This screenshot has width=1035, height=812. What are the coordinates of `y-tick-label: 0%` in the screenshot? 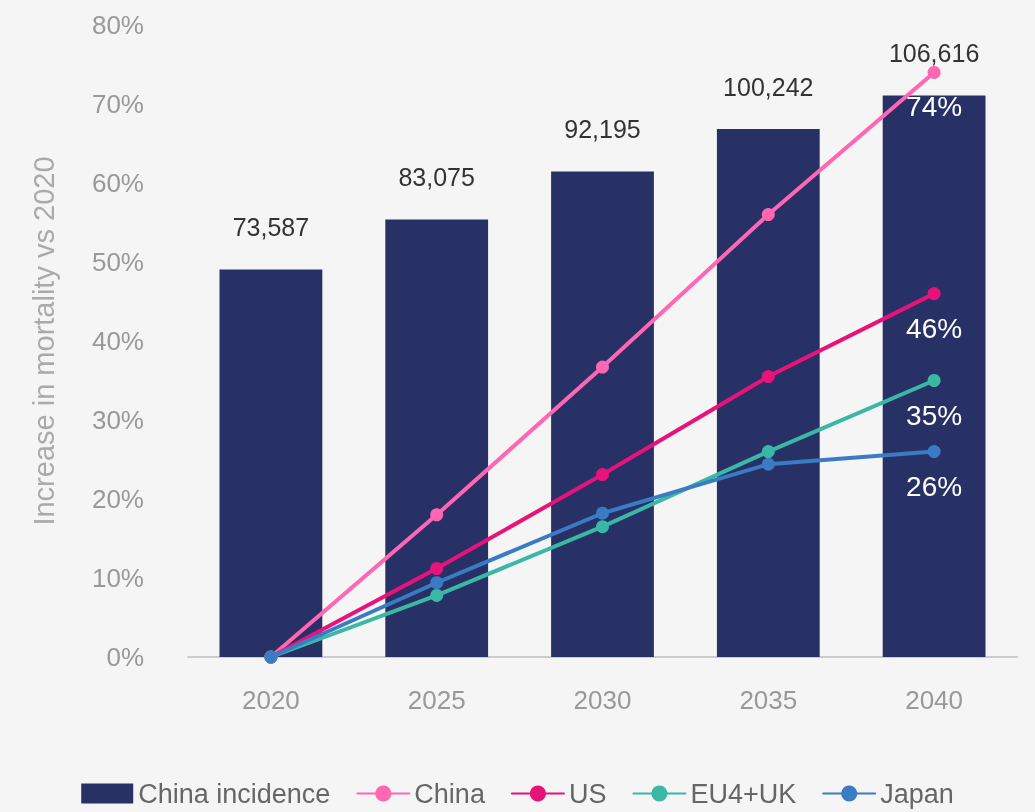 It's located at (125, 657).